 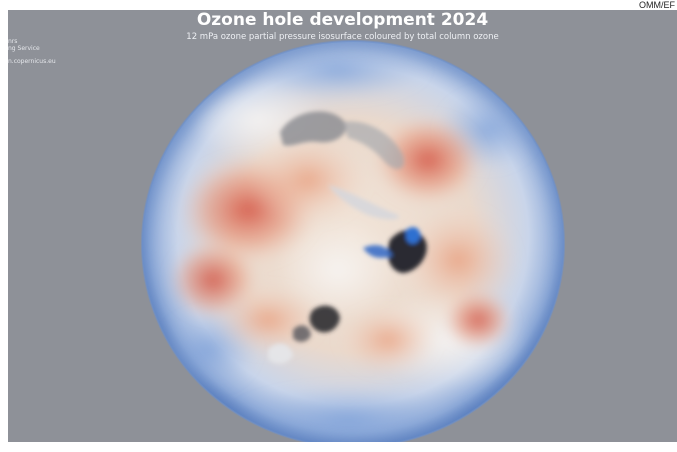 What do you see at coordinates (13, 41) in the screenshot?
I see `corner-logo-text-1: nrs` at bounding box center [13, 41].